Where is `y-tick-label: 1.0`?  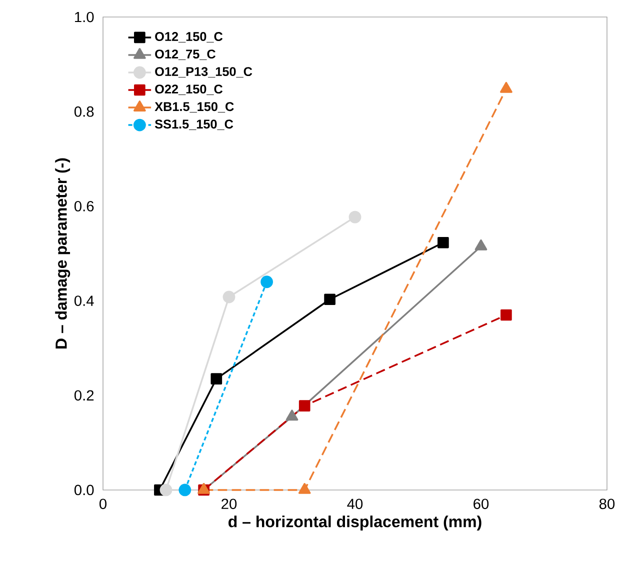 y-tick-label: 1.0 is located at coordinates (84, 17).